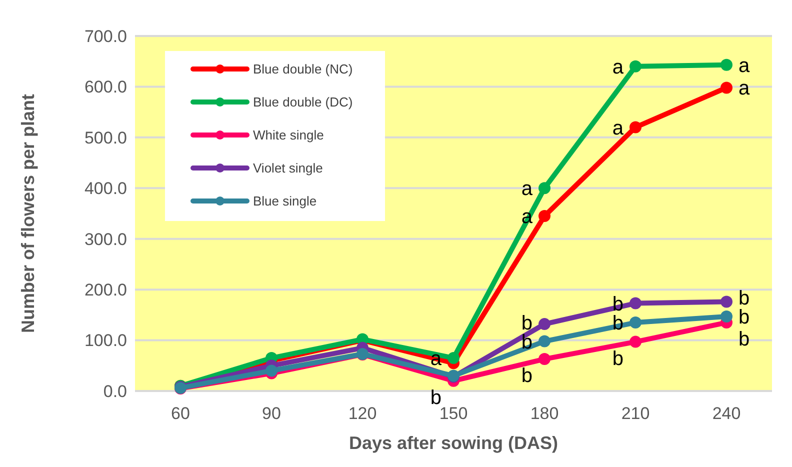 Image resolution: width=792 pixels, height=467 pixels. What do you see at coordinates (180, 413) in the screenshot?
I see `x-tick-label: 60` at bounding box center [180, 413].